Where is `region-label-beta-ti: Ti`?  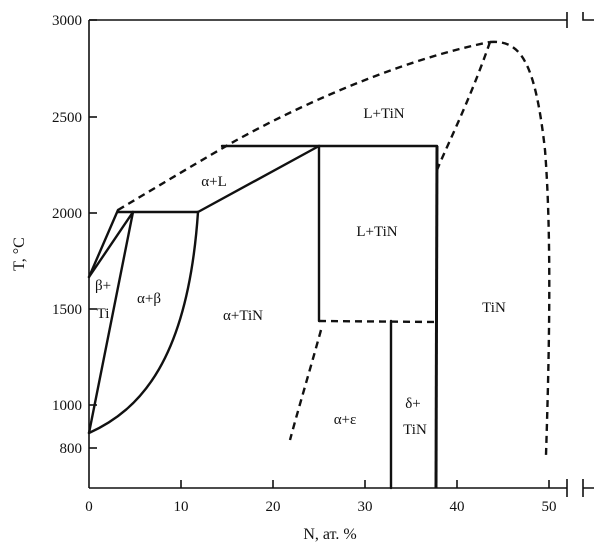
region-label-beta-ti: Ti is located at coordinates (103, 314).